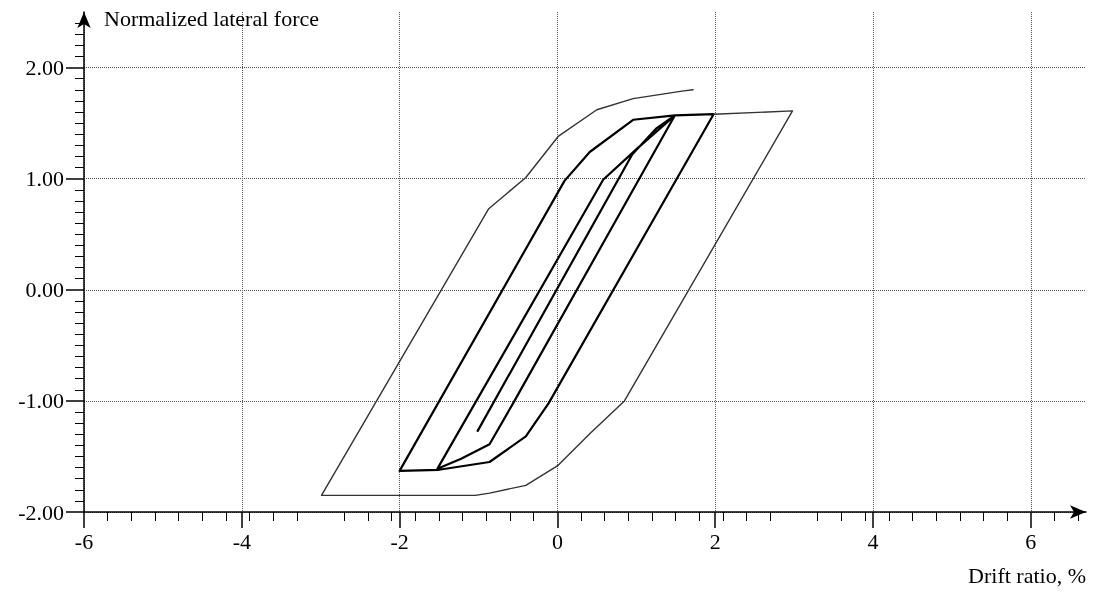 Image resolution: width=1097 pixels, height=609 pixels. I want to click on x-tick-label: -6, so click(84, 541).